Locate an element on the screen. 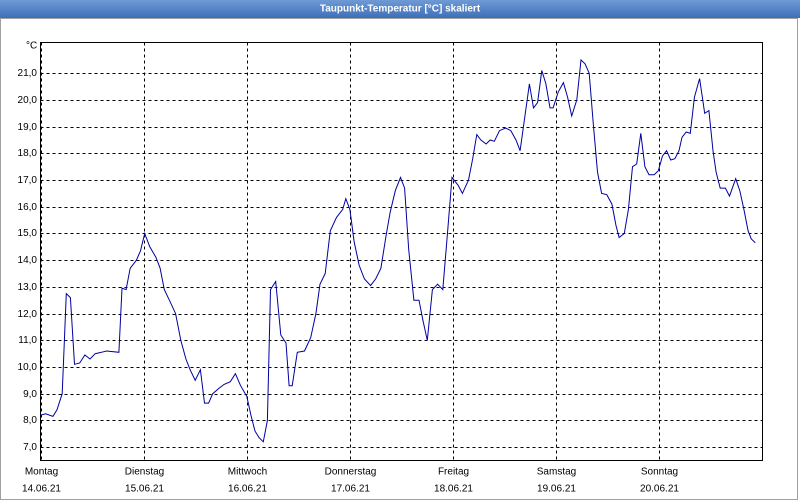 Image resolution: width=800 pixels, height=500 pixels. y-tick-label: 10,0 is located at coordinates (28, 367).